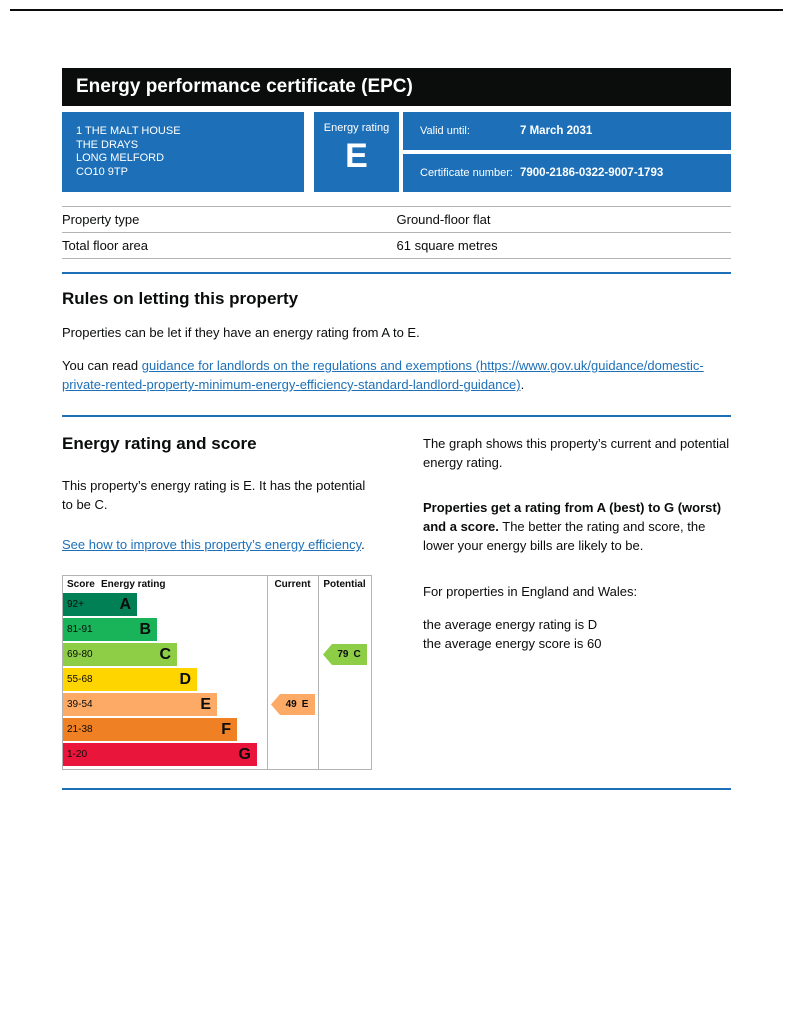 The height and width of the screenshot is (1033, 793). I want to click on address-line: THE DRAYS, so click(107, 144).